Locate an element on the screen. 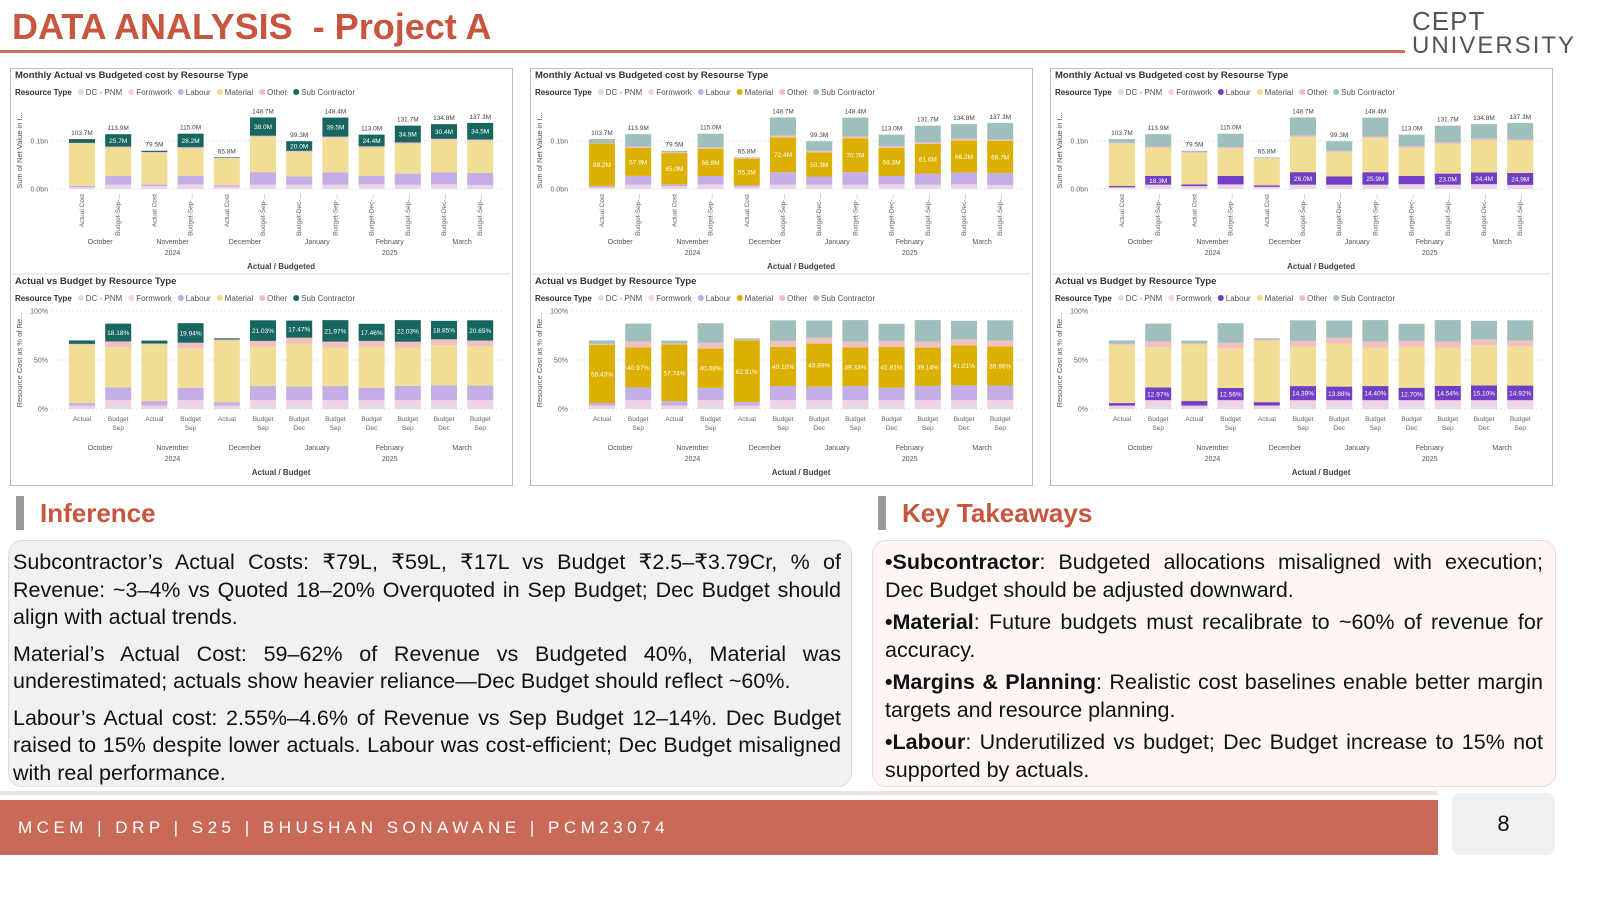 The image size is (1600, 900). data-label: 23.0M is located at coordinates (1448, 180).